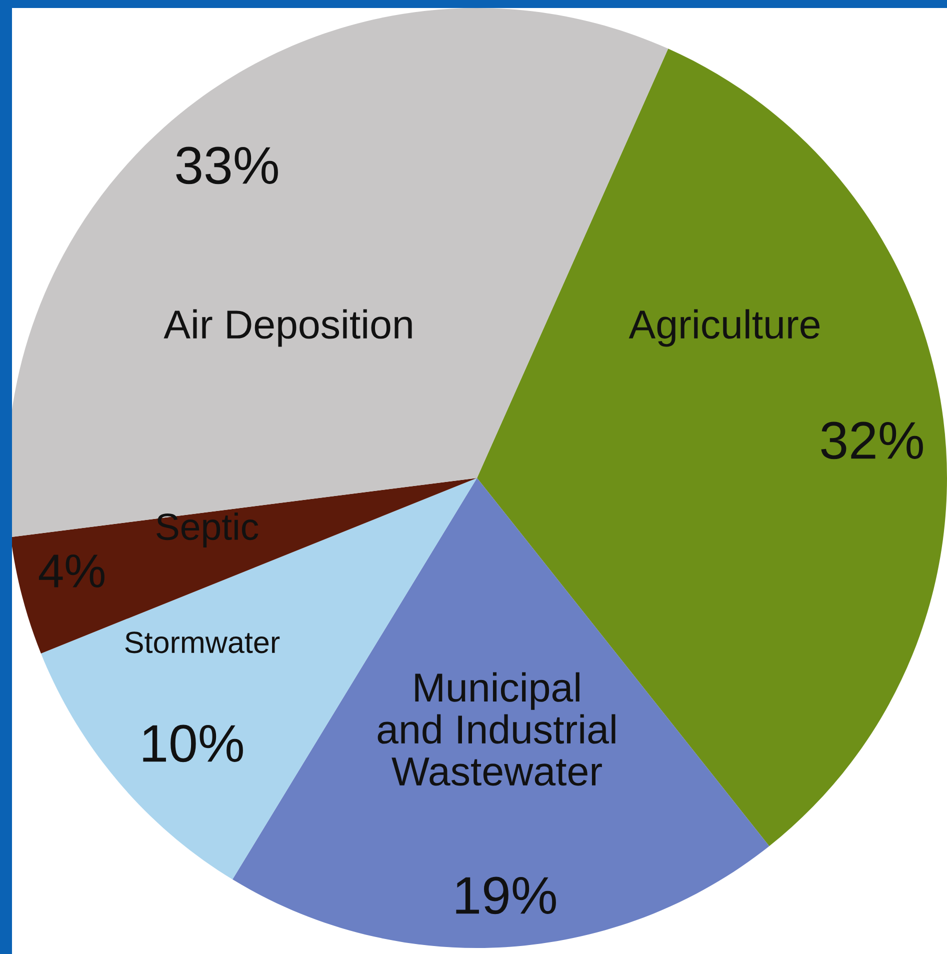  Describe the element at coordinates (227, 165) in the screenshot. I see `data-label: 33%` at that location.